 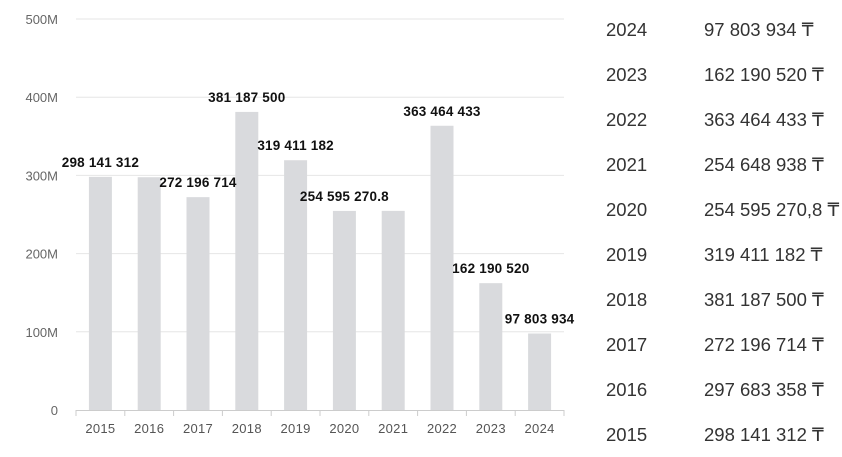 What do you see at coordinates (540, 319) in the screenshot?
I see `data-label: 97 803 934` at bounding box center [540, 319].